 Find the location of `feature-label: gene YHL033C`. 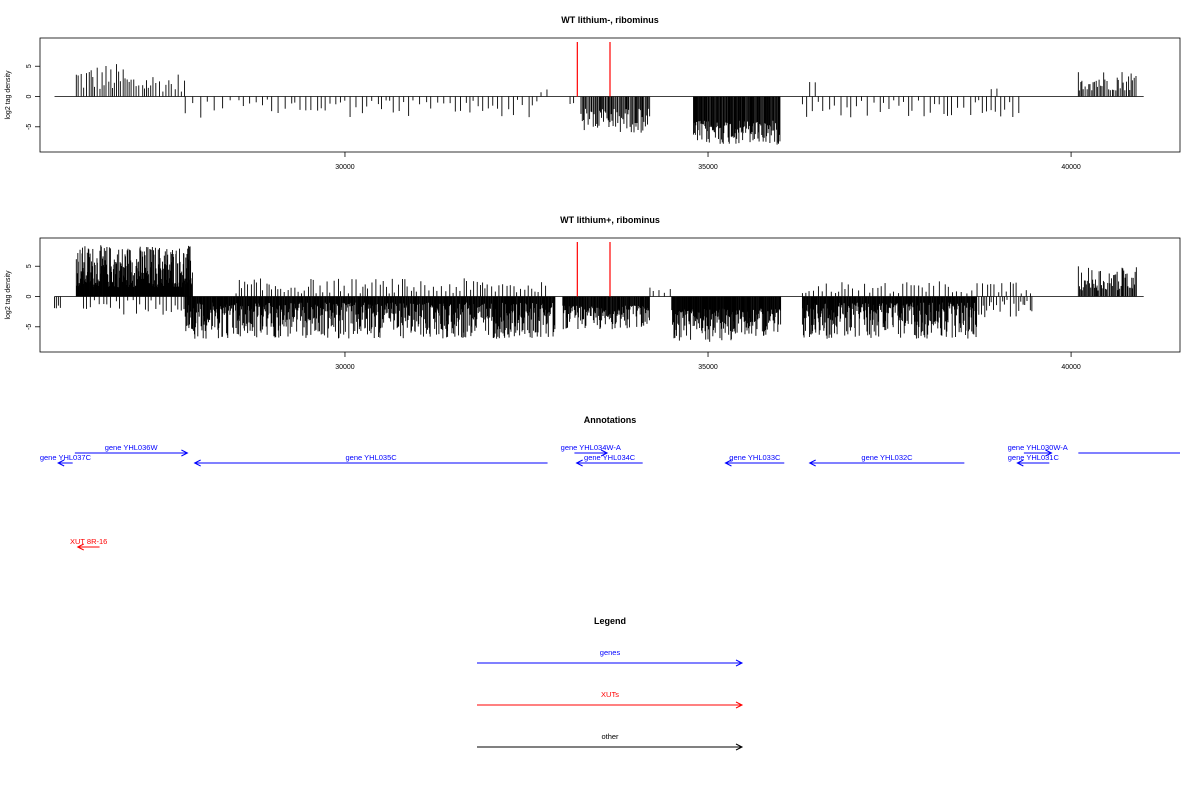

feature-label: gene YHL033C is located at coordinates (755, 457).